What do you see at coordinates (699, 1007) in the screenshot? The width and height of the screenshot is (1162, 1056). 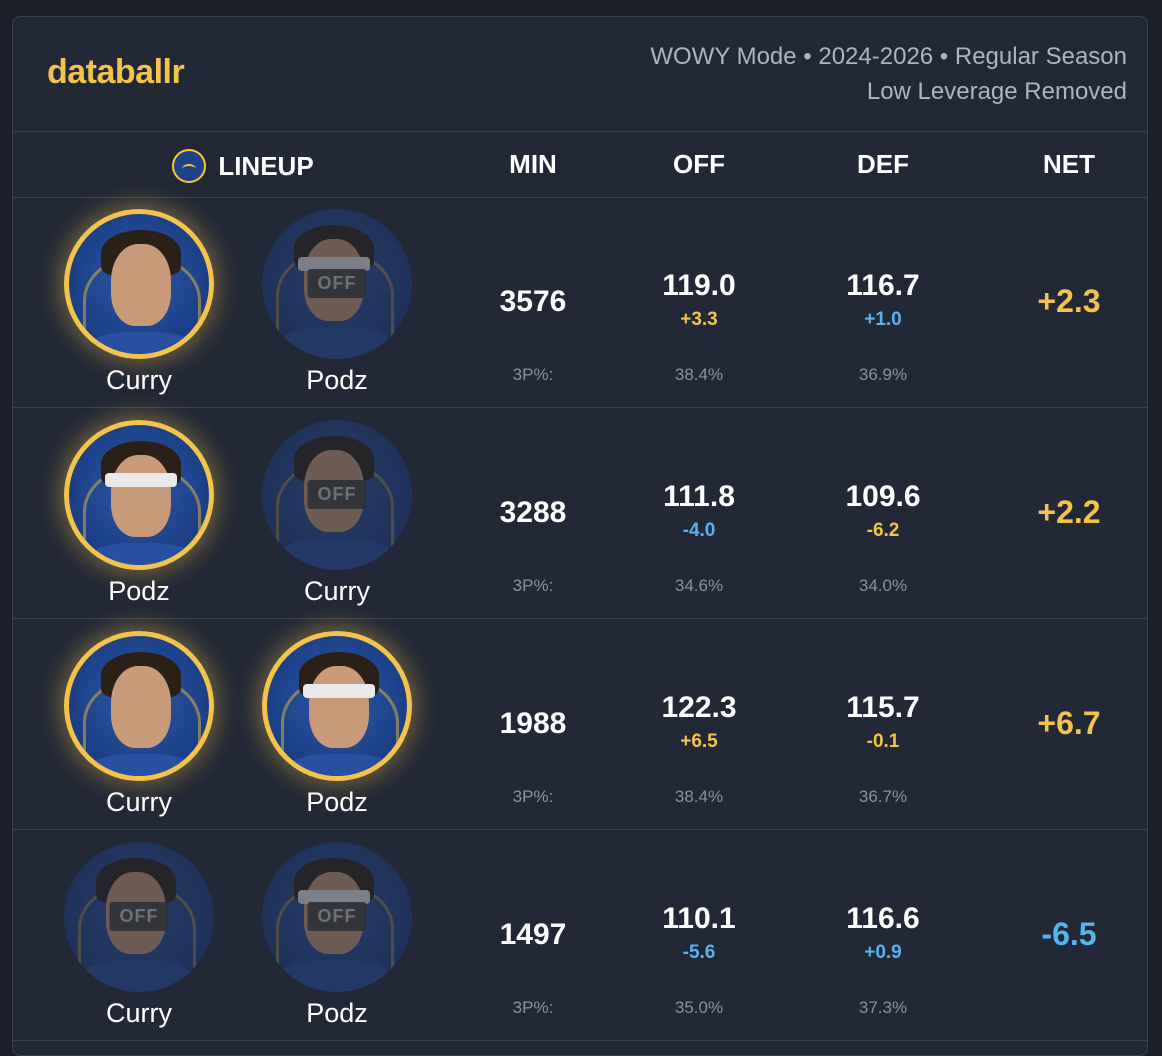 I see `three-pt-off-value: 35.0%` at bounding box center [699, 1007].